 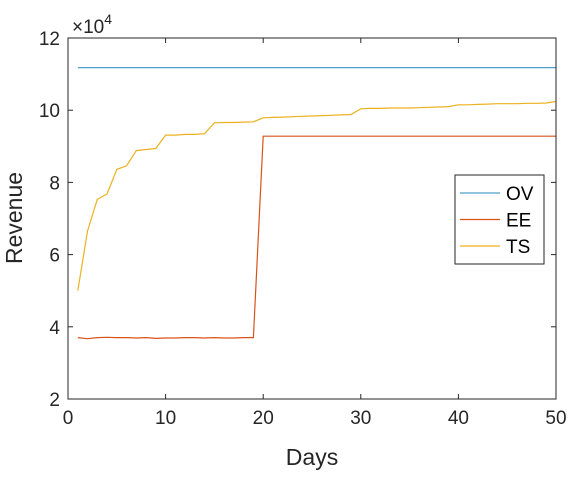 What do you see at coordinates (555, 418) in the screenshot?
I see `x-tick-label: 50` at bounding box center [555, 418].